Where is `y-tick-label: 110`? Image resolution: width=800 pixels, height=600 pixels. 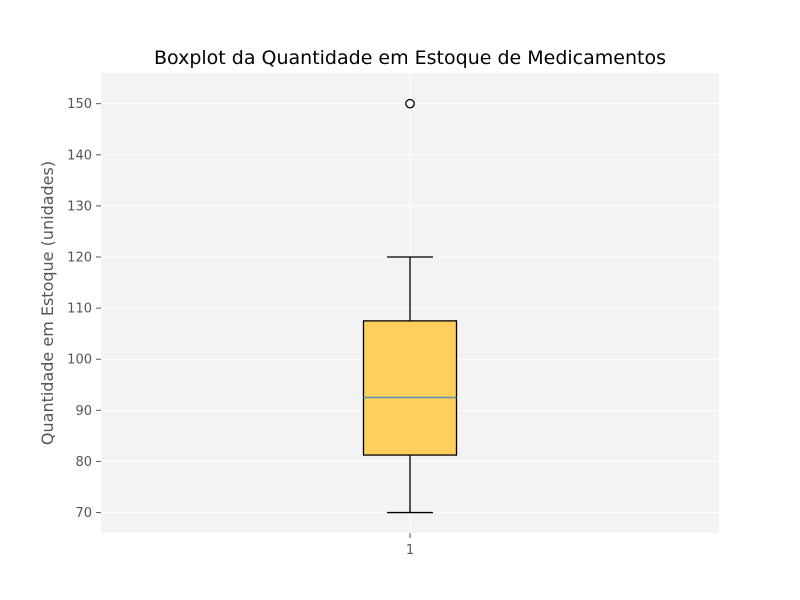 y-tick-label: 110 is located at coordinates (79, 309).